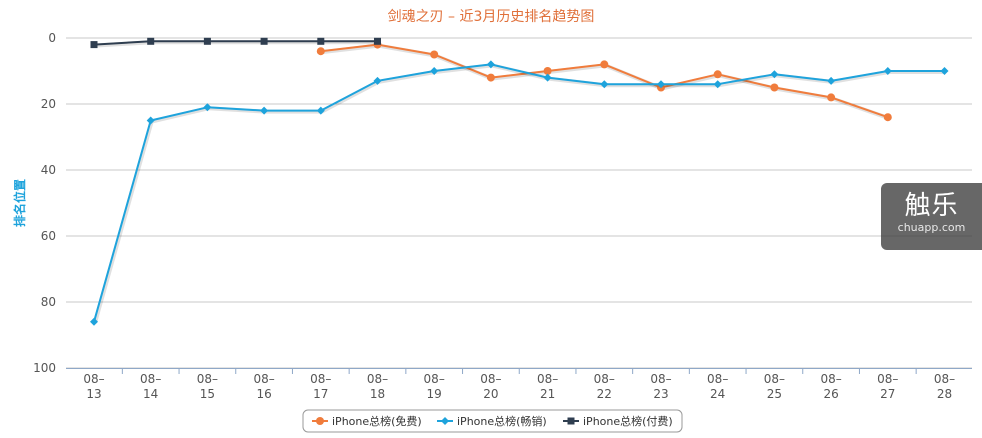 The height and width of the screenshot is (438, 982). Describe the element at coordinates (263, 386) in the screenshot. I see `x-tick-label: 08– 16` at that location.